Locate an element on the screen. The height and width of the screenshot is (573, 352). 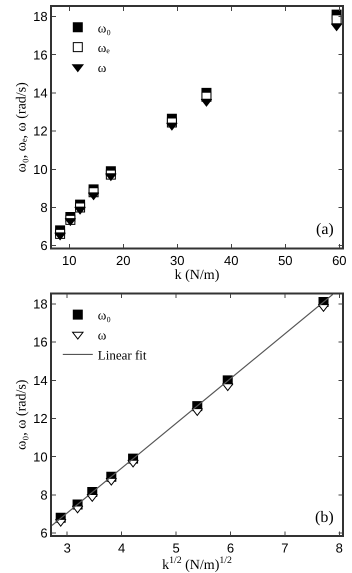
x-axis-title: k$^{1/2}$ (N/m)$^{1/2}$ is located at coordinates (197, 564).